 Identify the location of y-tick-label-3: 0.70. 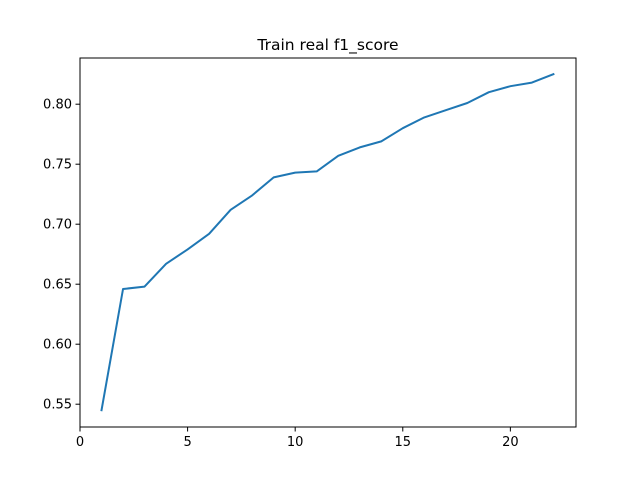
(57, 225).